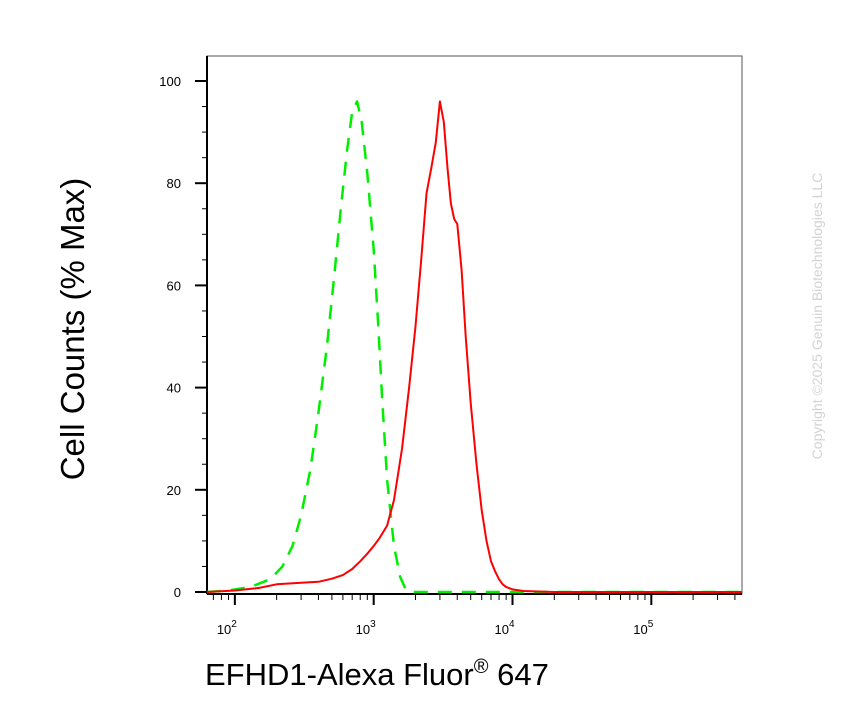 This screenshot has height=713, width=865. Describe the element at coordinates (177, 592) in the screenshot. I see `y-tick-label: 0` at that location.